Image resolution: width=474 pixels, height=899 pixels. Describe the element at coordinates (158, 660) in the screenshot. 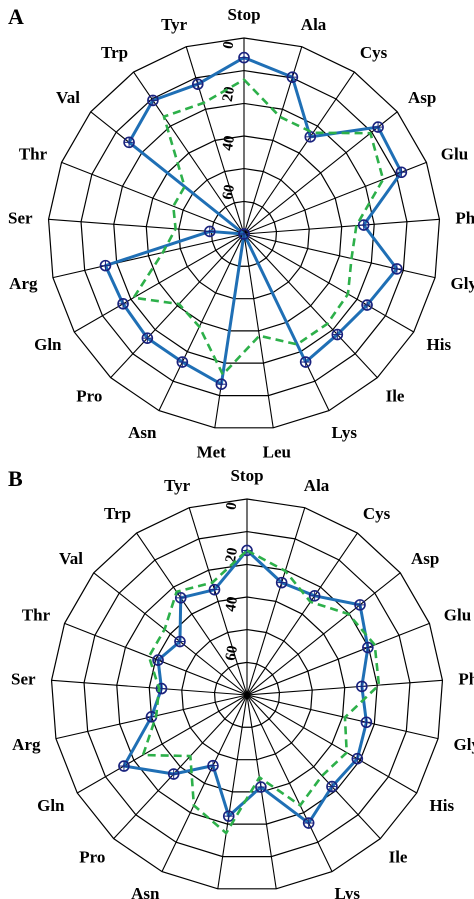

I see `data-point-thr` at that location.